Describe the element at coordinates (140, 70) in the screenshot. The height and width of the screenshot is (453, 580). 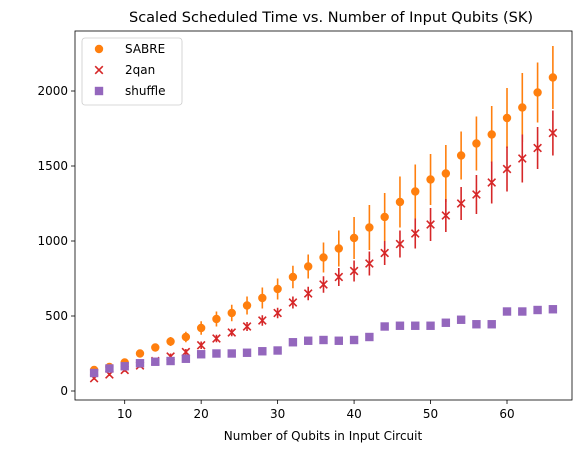
I see `legend-label-2qan: 2qan` at that location.